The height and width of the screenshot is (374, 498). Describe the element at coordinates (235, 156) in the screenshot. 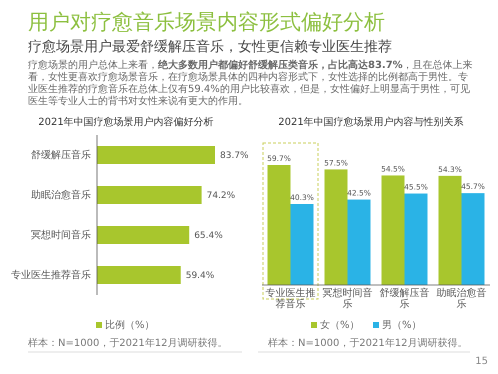

I see `data-label: 83.7%` at that location.